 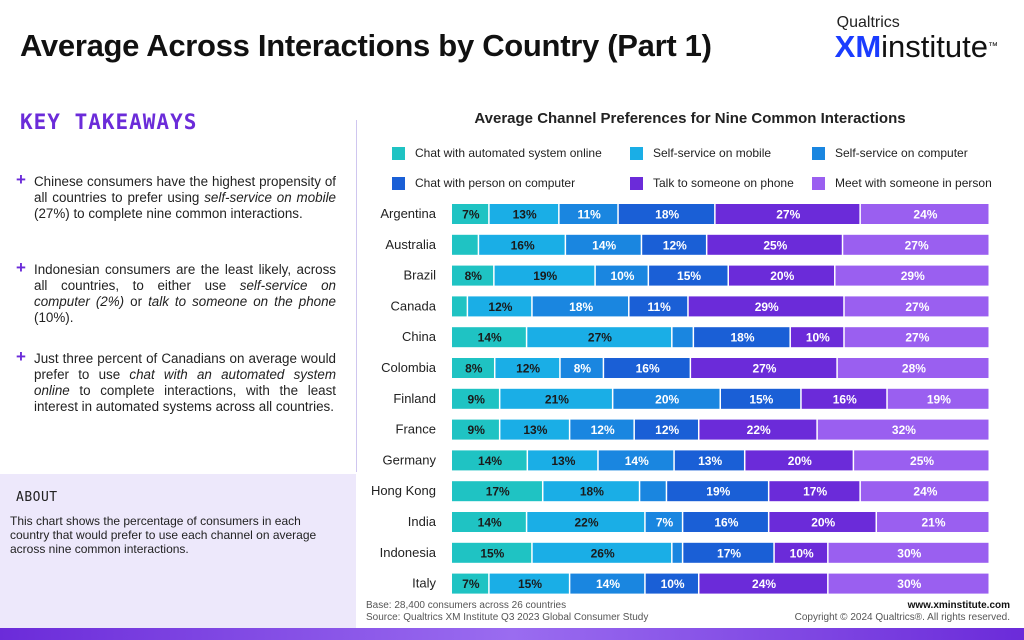 What do you see at coordinates (909, 584) in the screenshot?
I see `data-label: 30%` at bounding box center [909, 584].